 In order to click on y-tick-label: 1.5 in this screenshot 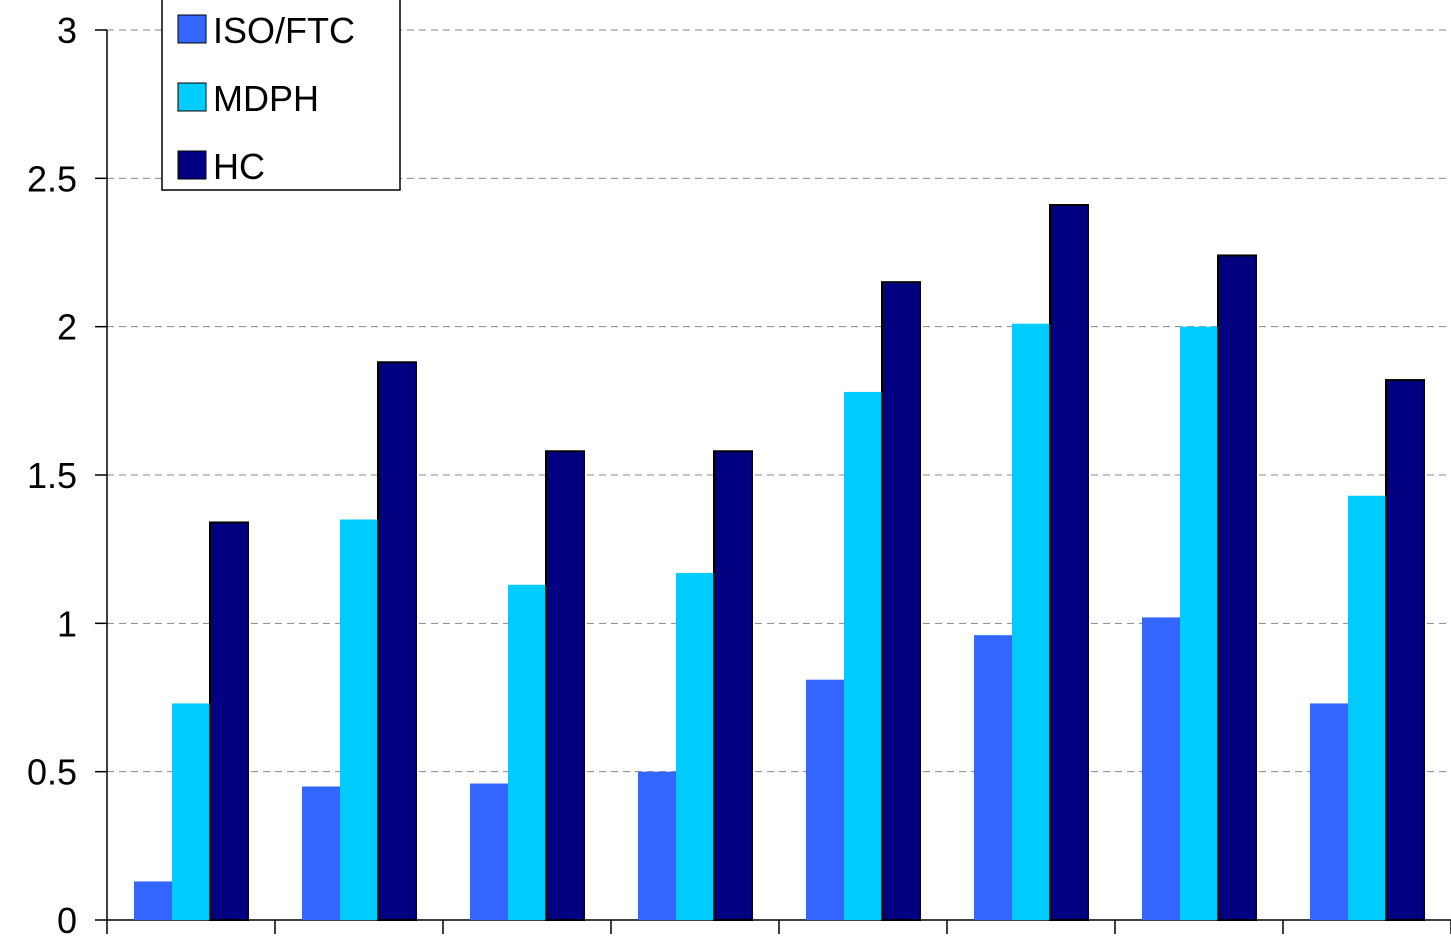, I will do `click(52, 475)`.